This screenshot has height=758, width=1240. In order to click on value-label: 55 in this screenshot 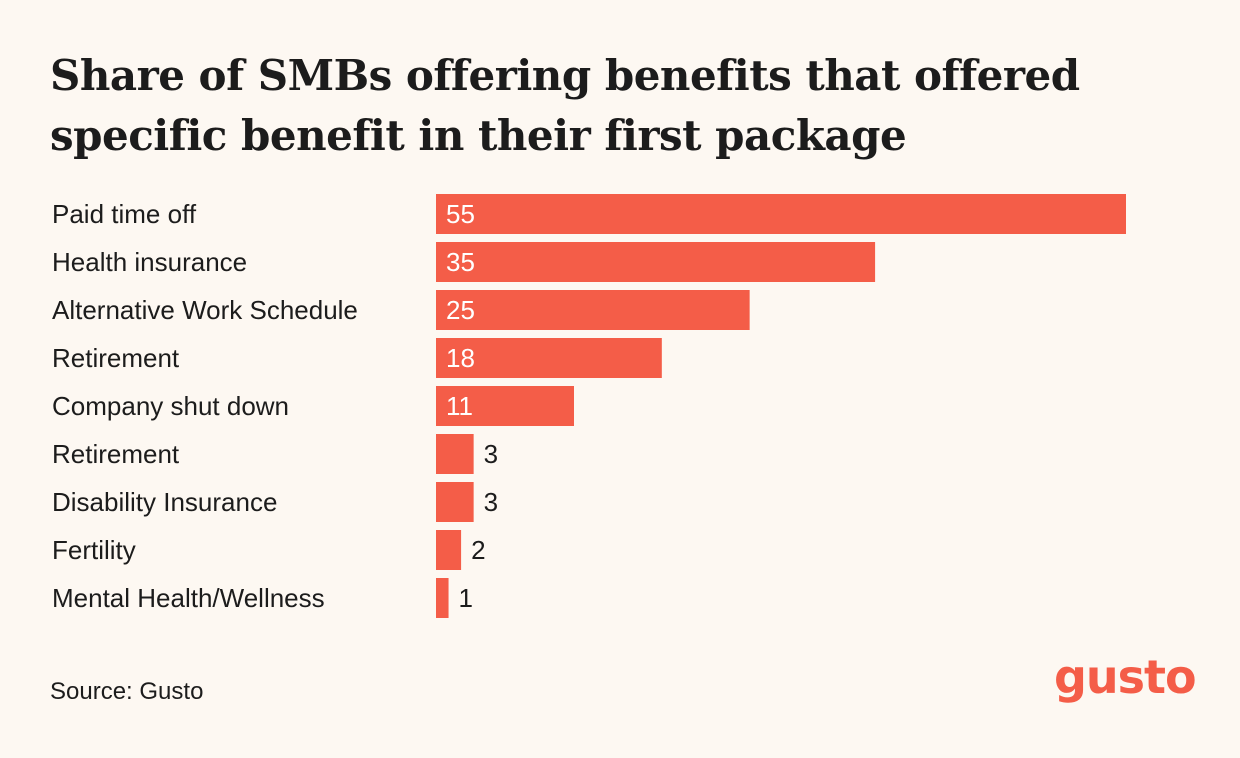, I will do `click(460, 214)`.